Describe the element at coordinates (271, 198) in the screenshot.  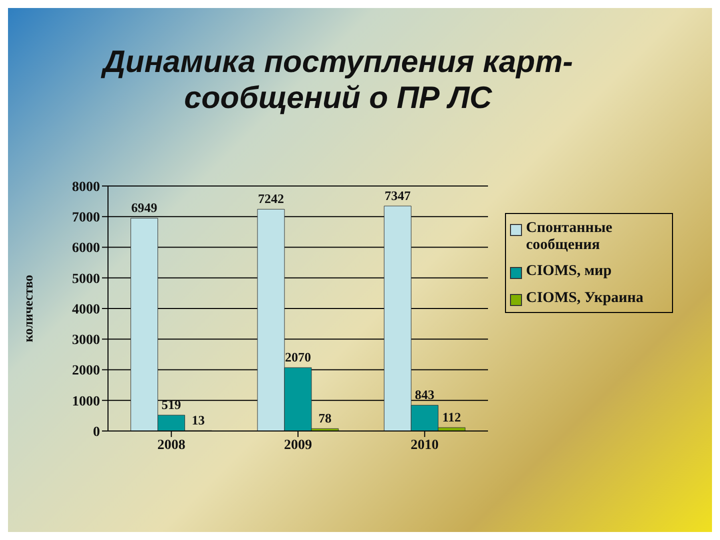
I see `data-label: 7242` at that location.